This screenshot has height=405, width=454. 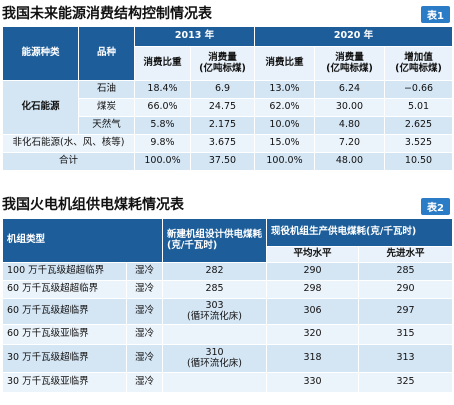 What do you see at coordinates (194, 36) in the screenshot?
I see `table-cell: 2013 年` at bounding box center [194, 36].